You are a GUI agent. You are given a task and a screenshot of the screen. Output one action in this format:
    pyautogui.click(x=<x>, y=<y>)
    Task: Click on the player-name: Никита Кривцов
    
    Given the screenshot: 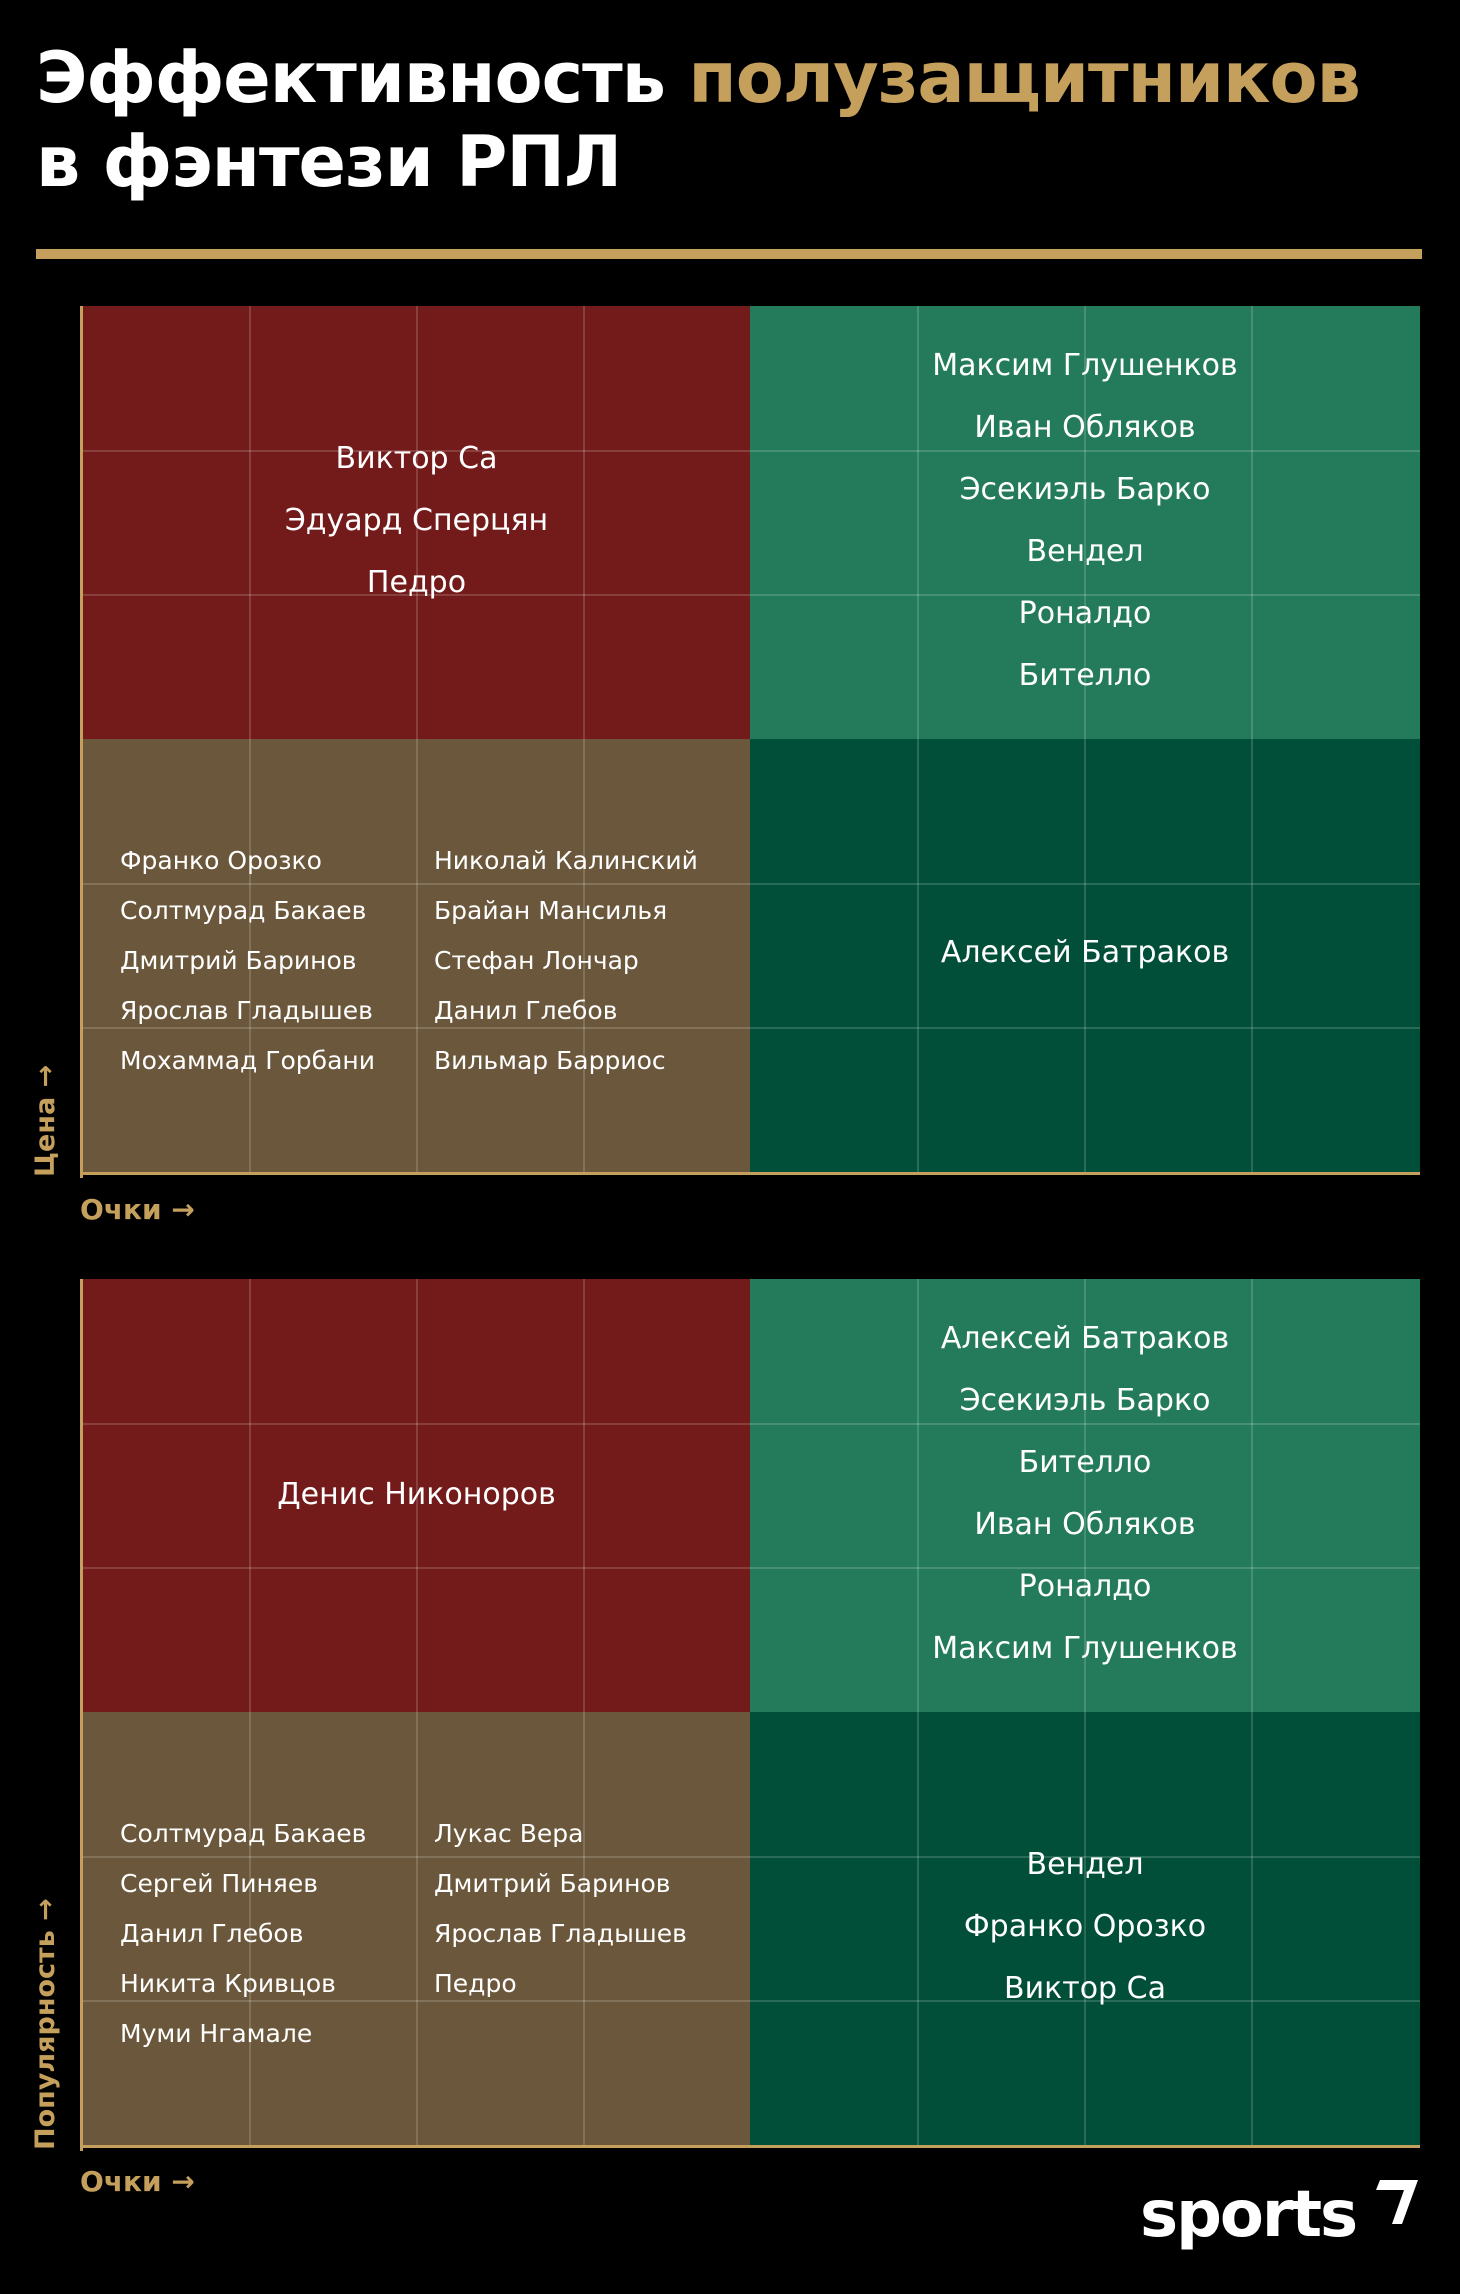 What is the action you would take?
    pyautogui.click(x=228, y=1983)
    